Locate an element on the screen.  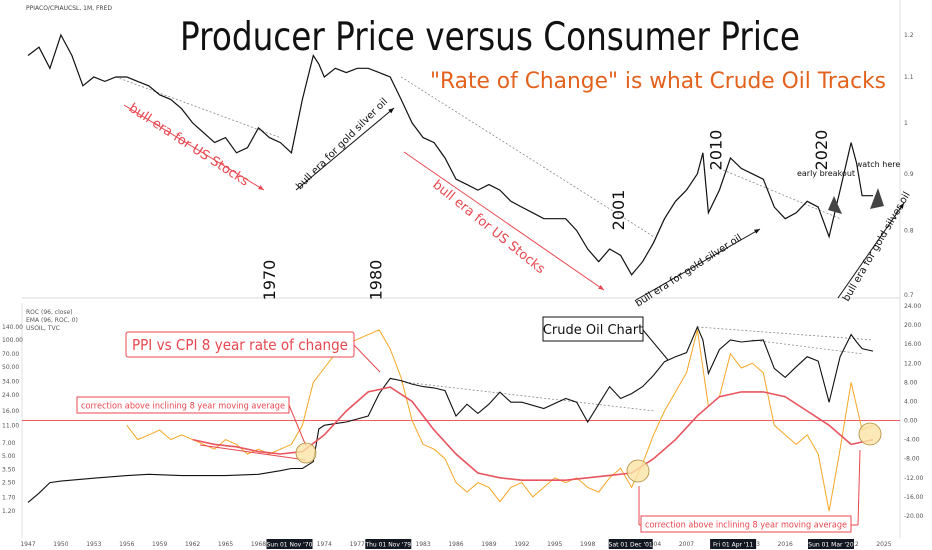
roc-callout-pointer is located at coordinates (367, 358).